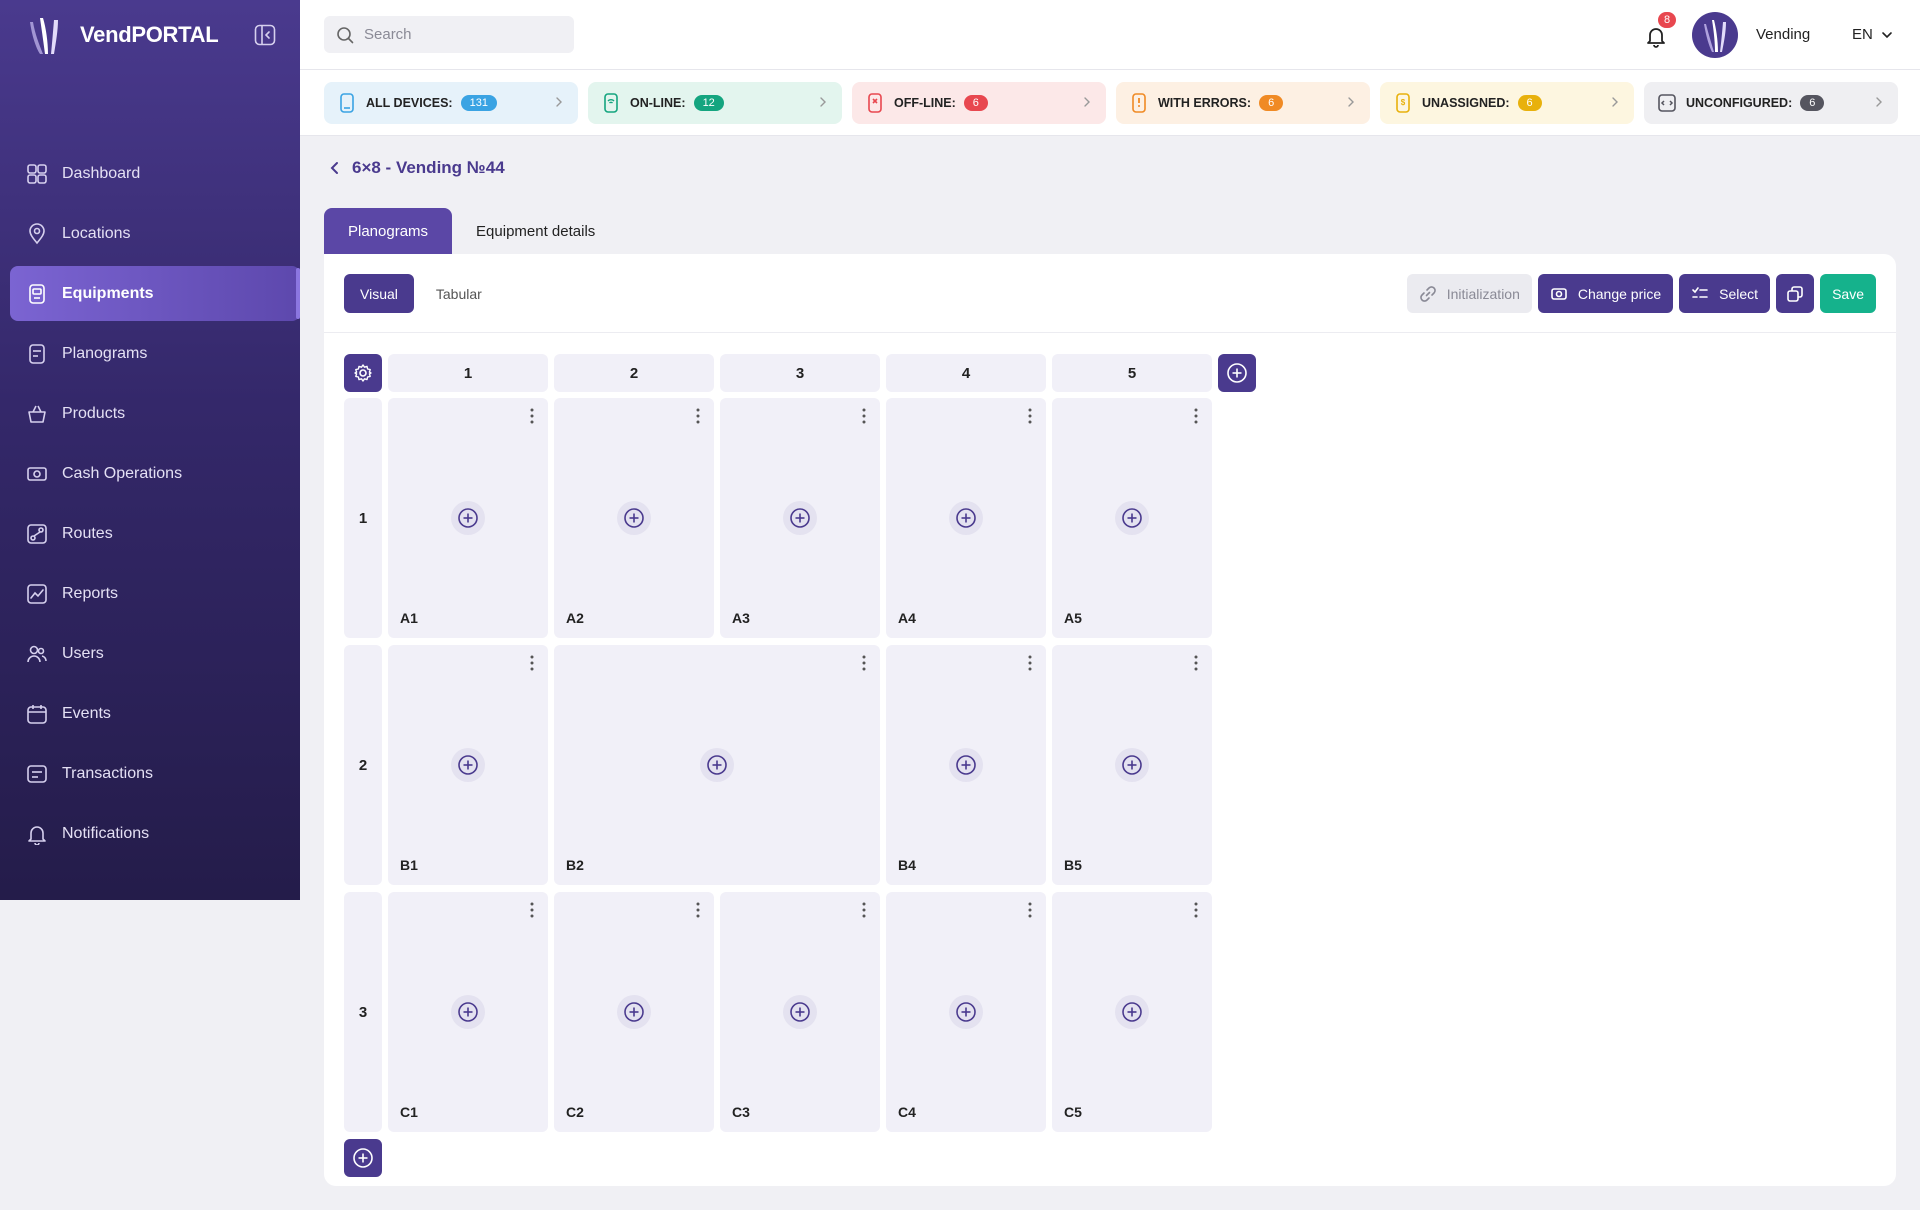  What do you see at coordinates (37, 533) in the screenshot?
I see `routes-icon` at bounding box center [37, 533].